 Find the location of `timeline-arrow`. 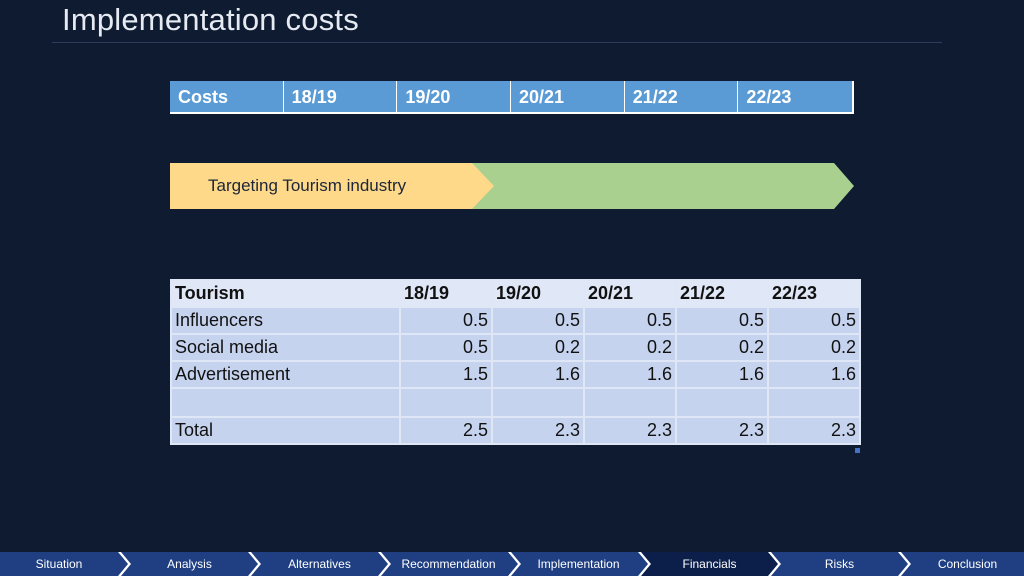

timeline-arrow is located at coordinates (512, 186).